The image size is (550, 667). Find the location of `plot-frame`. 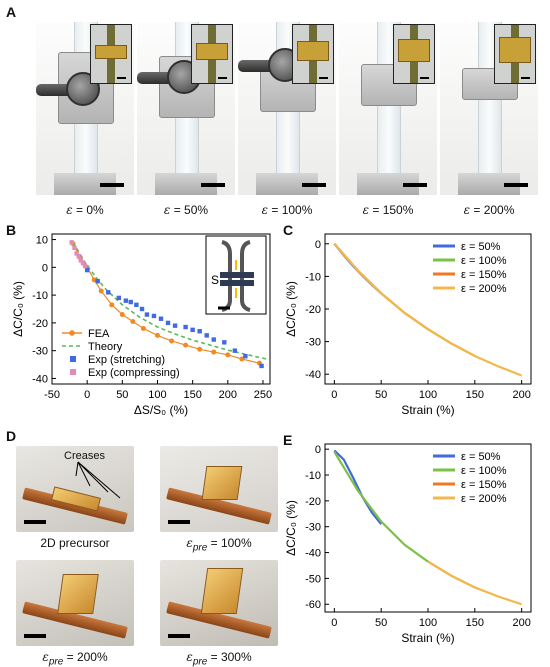

plot-frame is located at coordinates (161, 309).